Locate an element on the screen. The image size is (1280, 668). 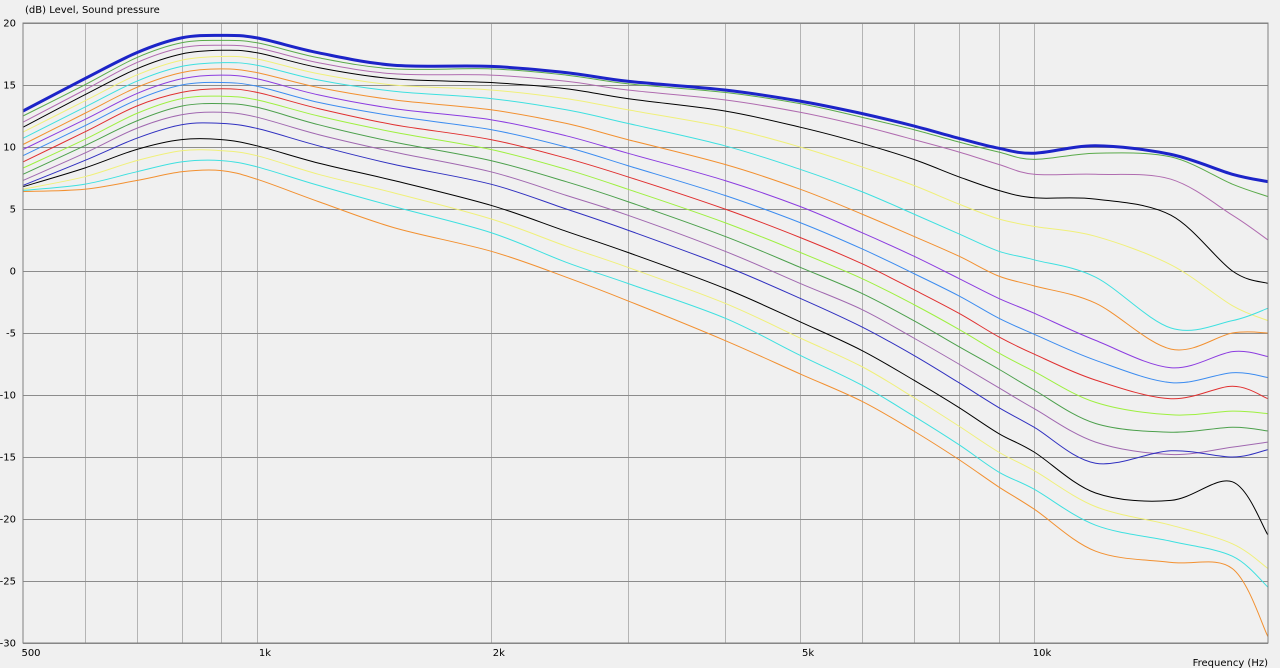
x-tick-label: 1k is located at coordinates (265, 653).